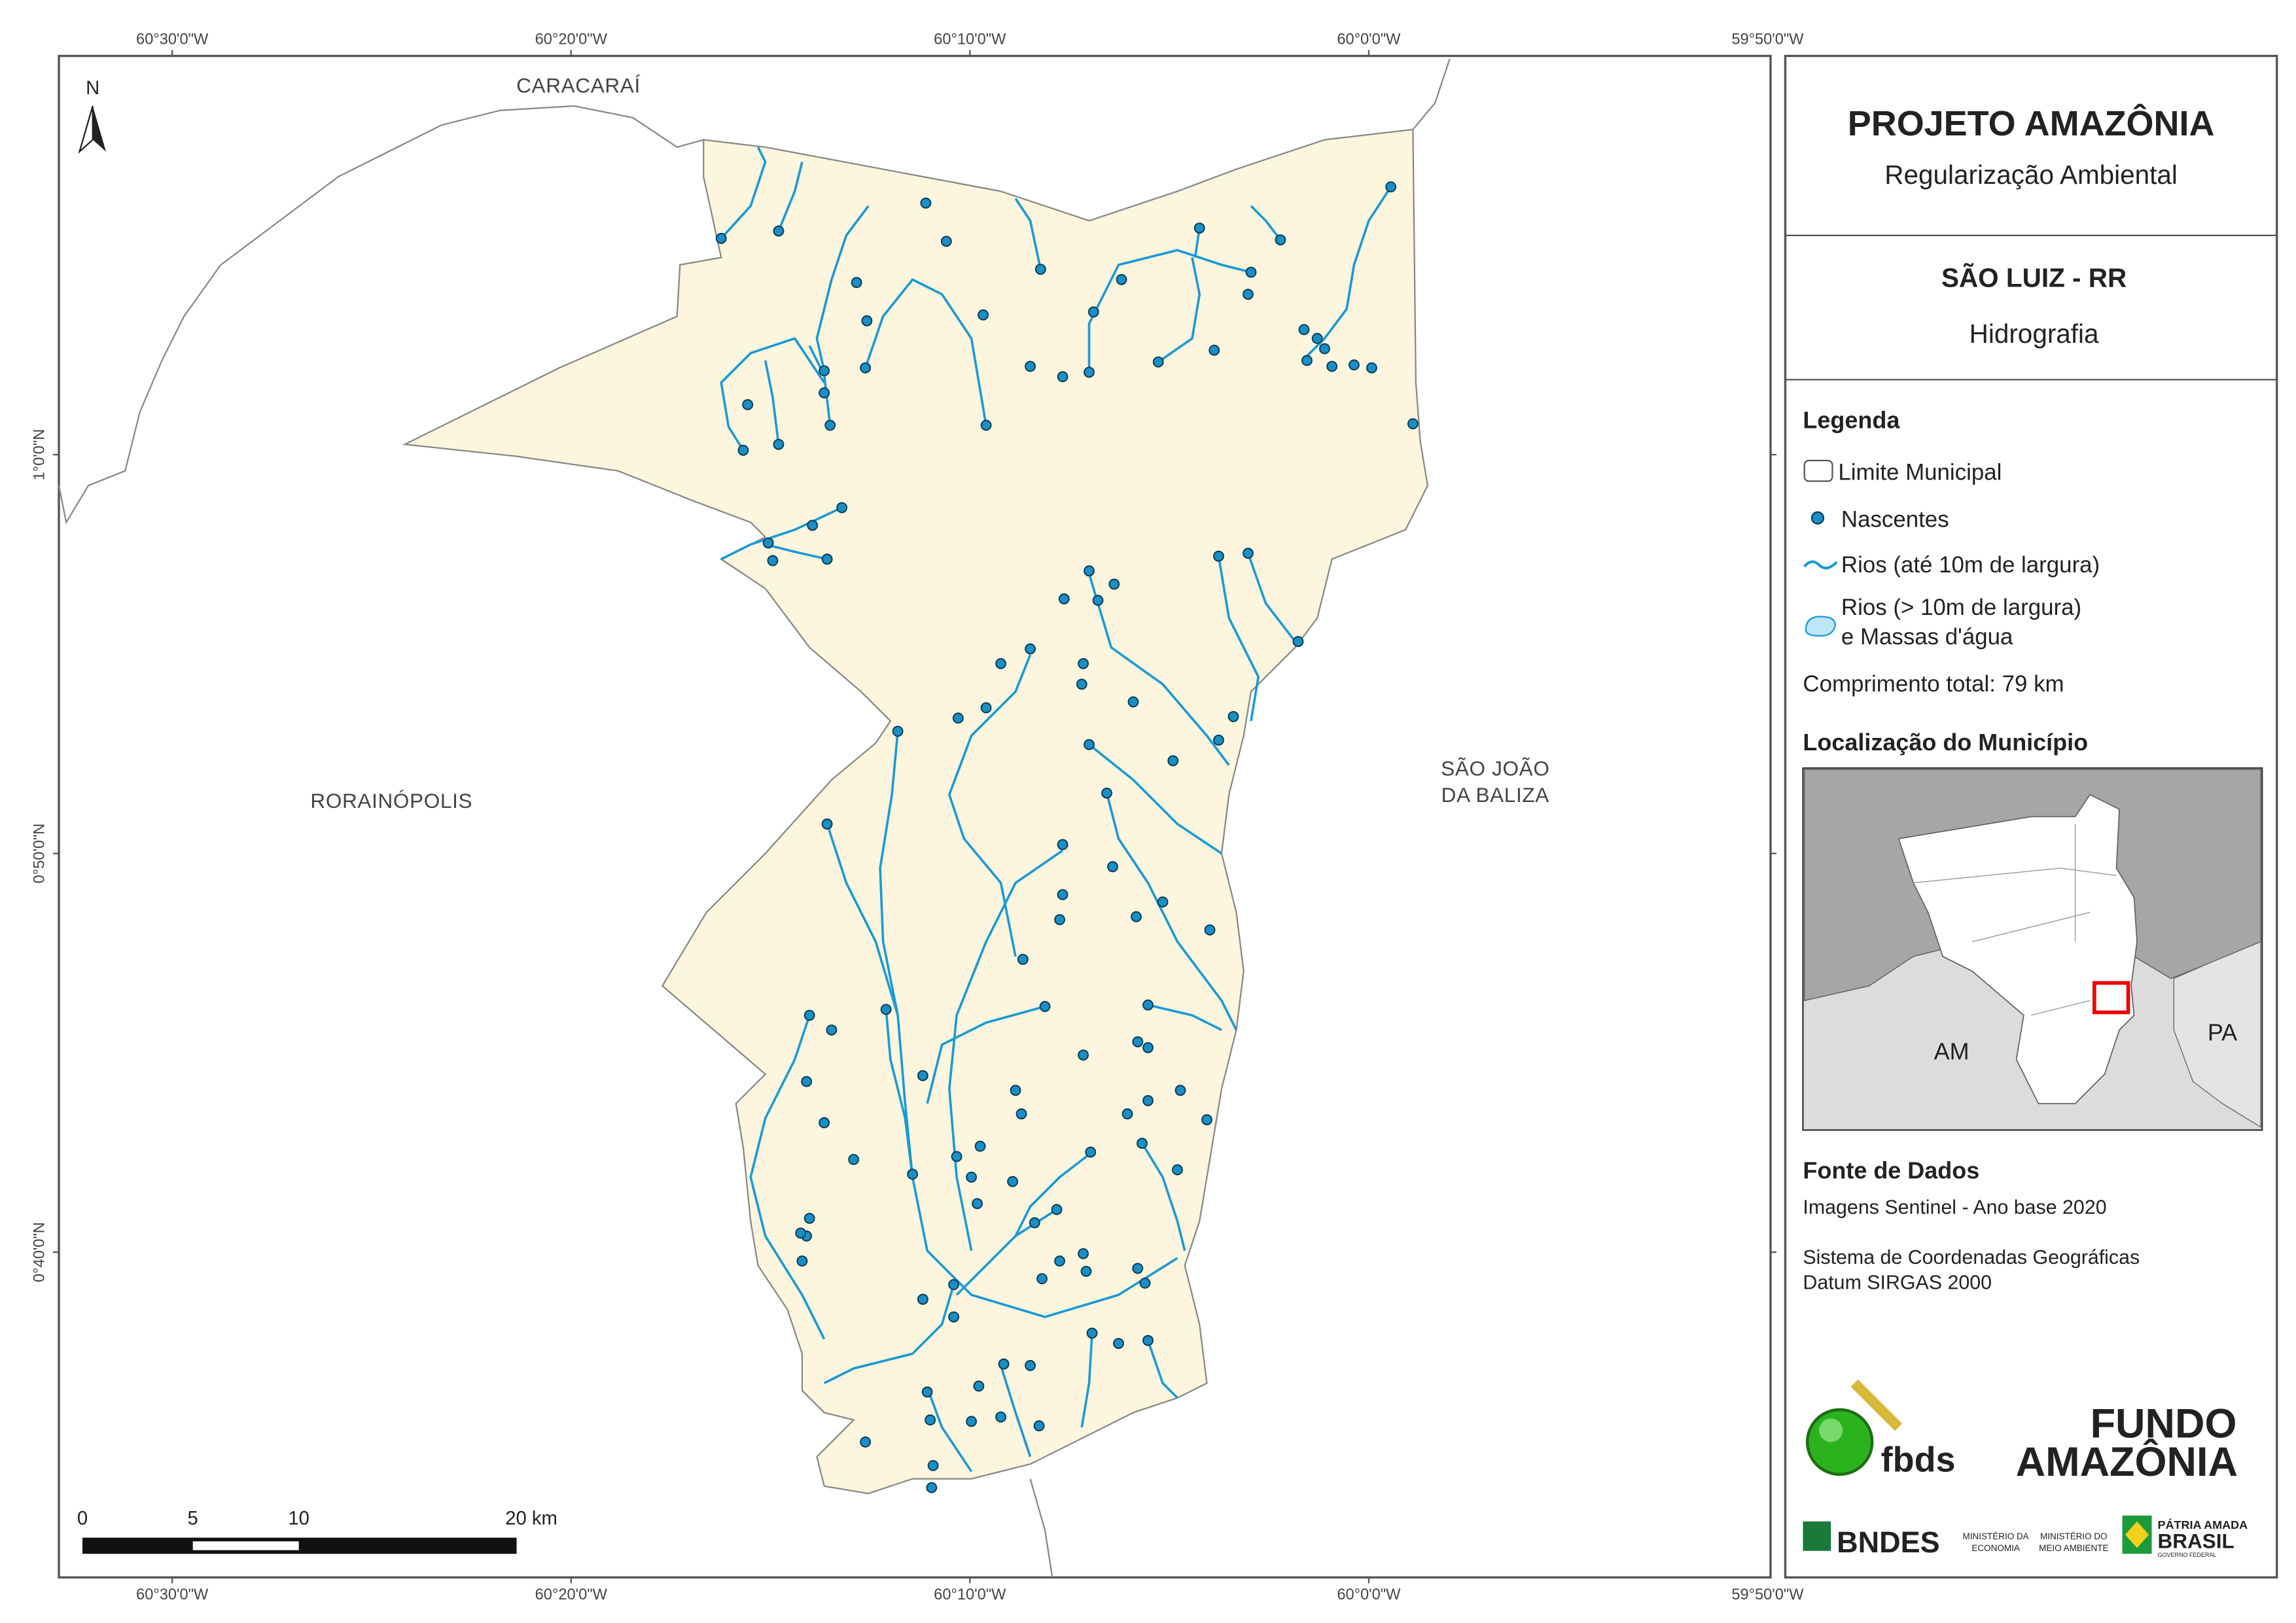  Describe the element at coordinates (1369, 1595) in the screenshot. I see `coord-label: 60°0'0"W` at that location.